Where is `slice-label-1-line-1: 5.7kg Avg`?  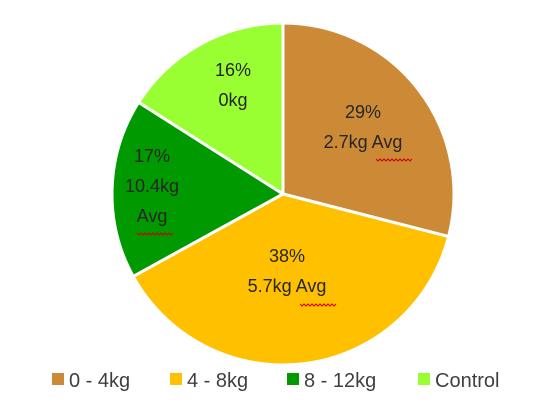
slice-label-1-line-1: 5.7kg Avg is located at coordinates (287, 286).